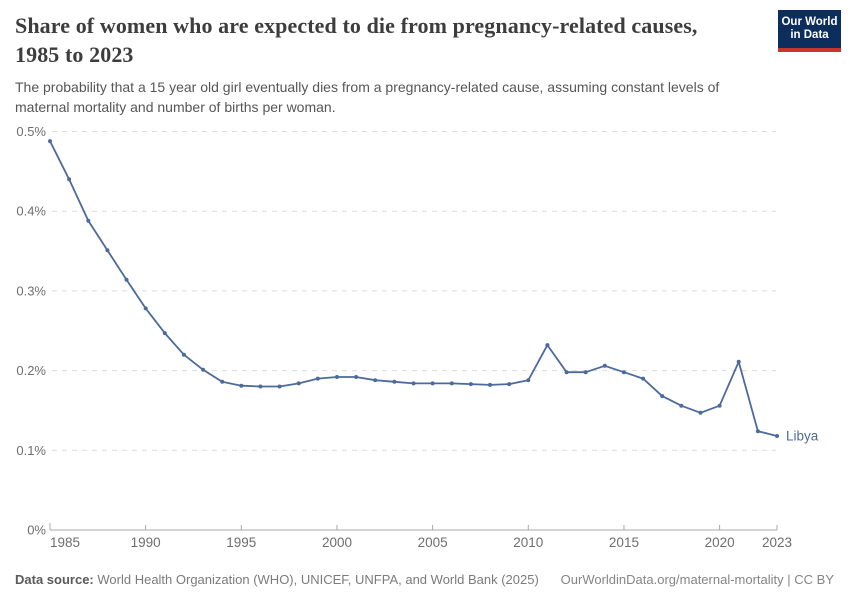 The width and height of the screenshot is (850, 600). I want to click on data-source-label: Data source:, so click(54, 579).